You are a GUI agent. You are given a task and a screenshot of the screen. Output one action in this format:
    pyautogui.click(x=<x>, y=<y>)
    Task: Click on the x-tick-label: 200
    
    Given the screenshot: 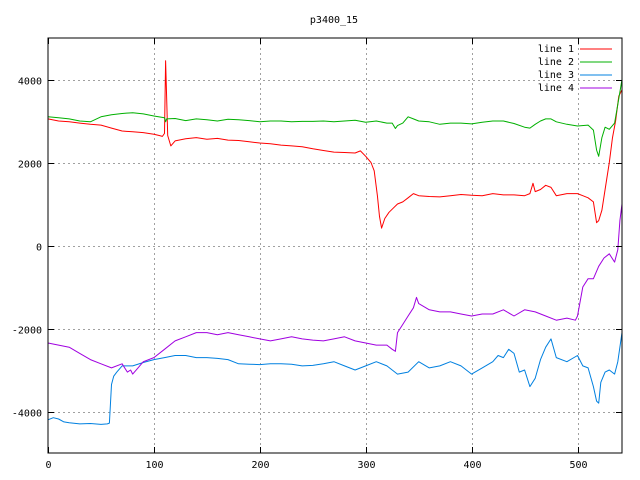 What is the action you would take?
    pyautogui.click(x=260, y=465)
    